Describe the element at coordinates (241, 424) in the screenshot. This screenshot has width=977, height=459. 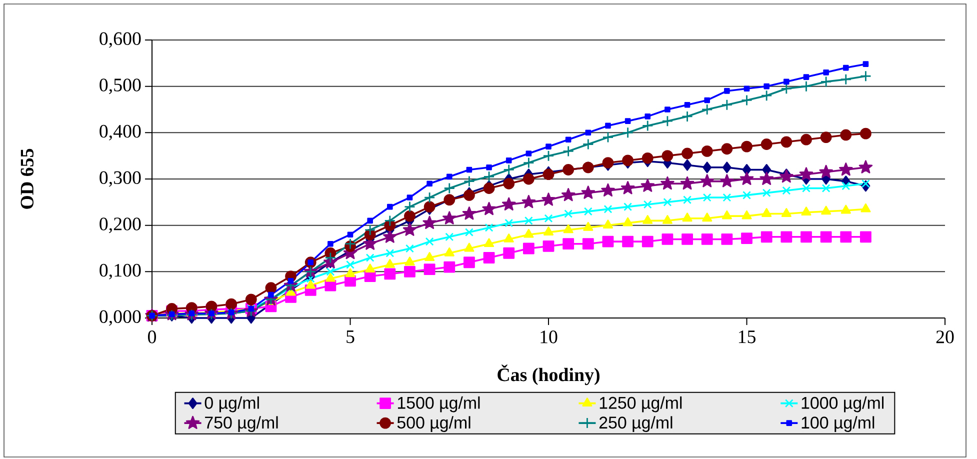
I see `legend-label: 750 µg/ml` at that location.